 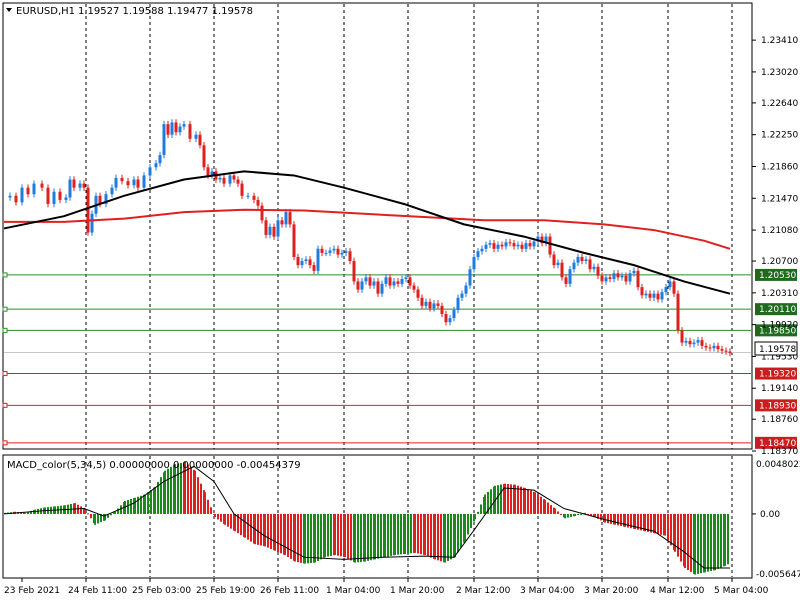 What do you see at coordinates (9, 10) in the screenshot?
I see `dropdown-triangle-icon` at bounding box center [9, 10].